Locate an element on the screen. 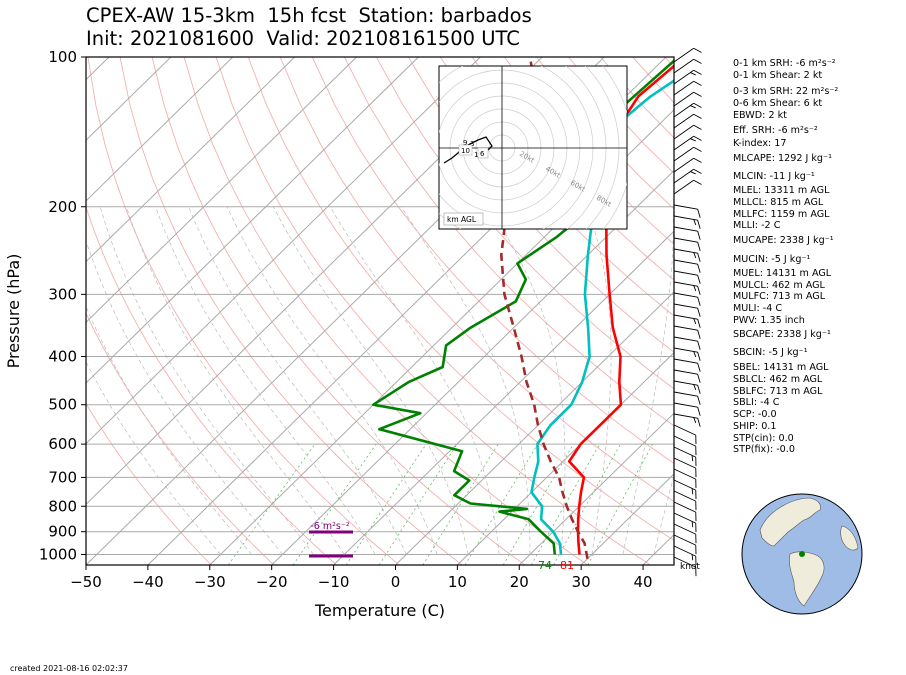 Image resolution: width=906 pixels, height=675 pixels. y-tick-label: 300 is located at coordinates (62, 294).